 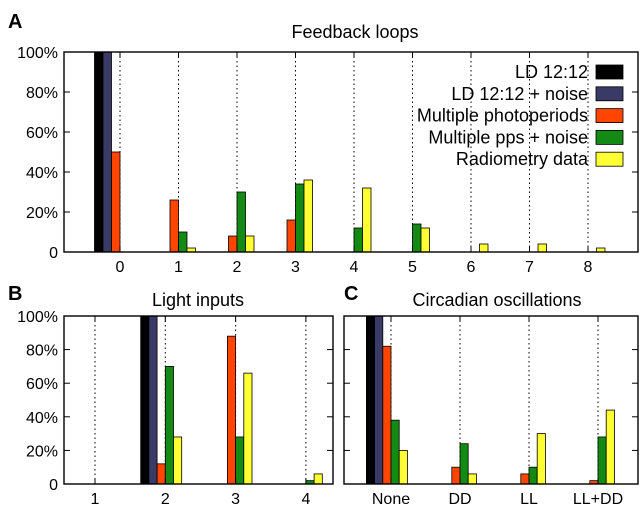 What do you see at coordinates (391, 499) in the screenshot?
I see `panel-c-xtick-label: None` at bounding box center [391, 499].